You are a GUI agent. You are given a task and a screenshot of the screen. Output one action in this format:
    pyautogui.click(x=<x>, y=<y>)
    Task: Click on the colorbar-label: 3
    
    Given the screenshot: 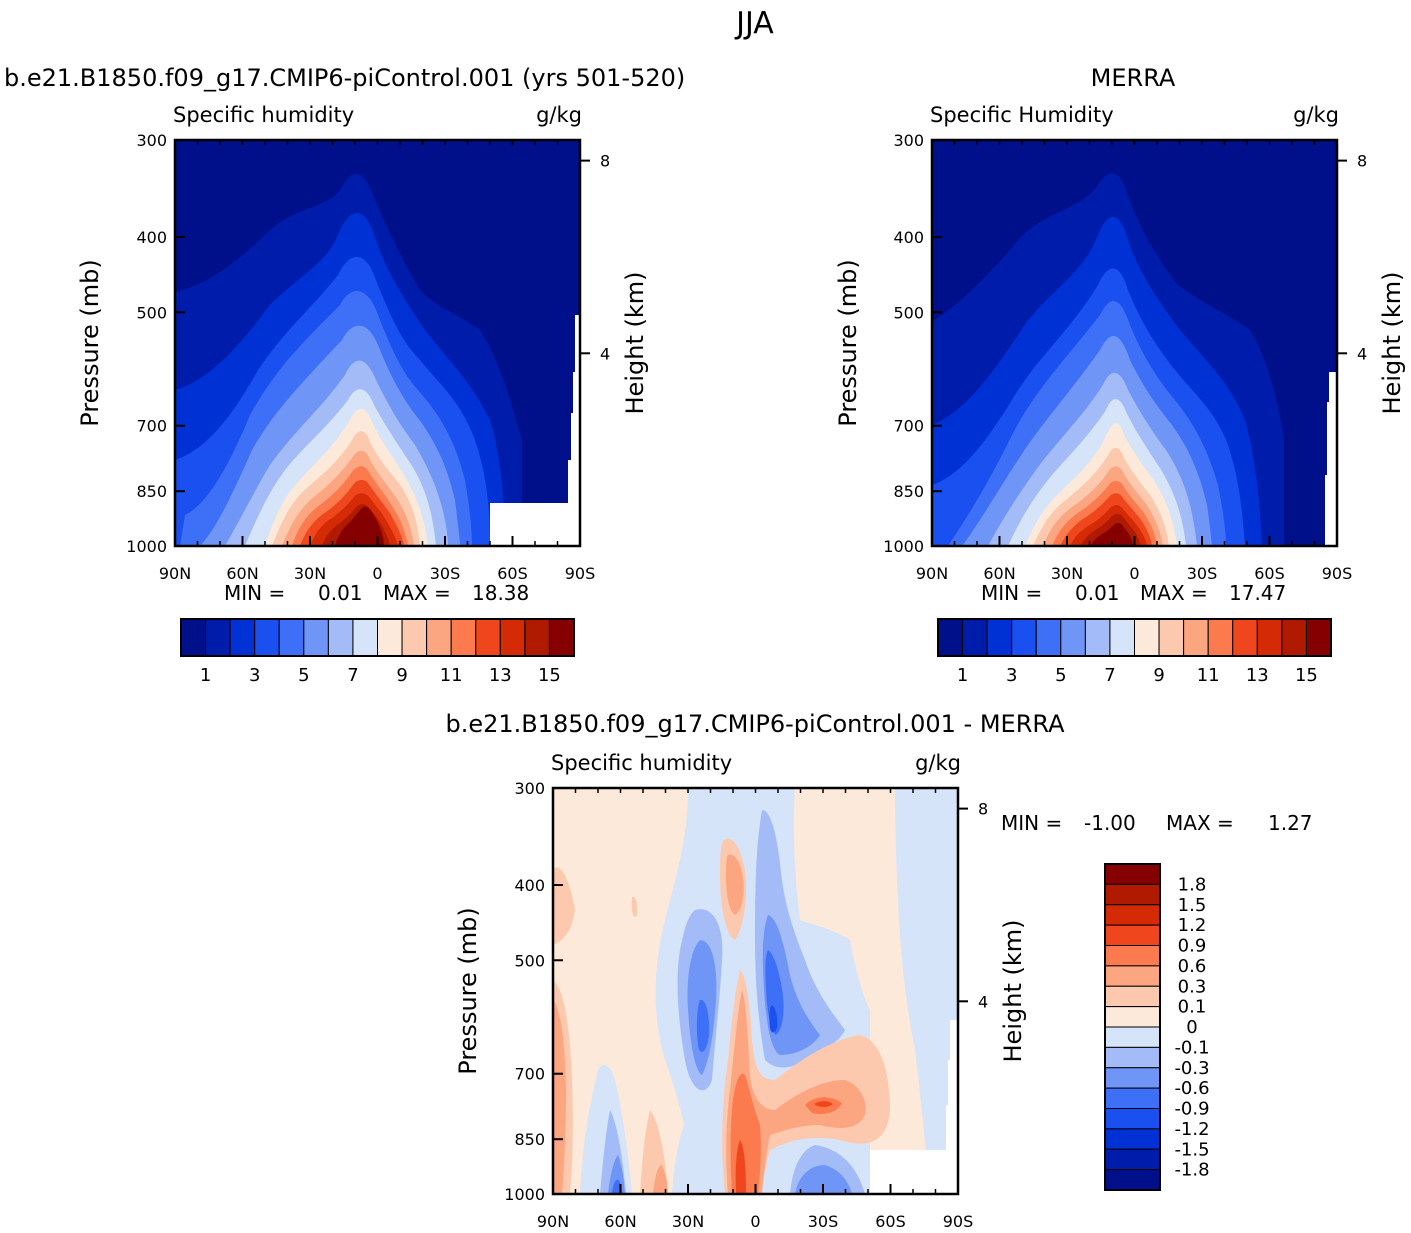 What is the action you would take?
    pyautogui.click(x=254, y=675)
    